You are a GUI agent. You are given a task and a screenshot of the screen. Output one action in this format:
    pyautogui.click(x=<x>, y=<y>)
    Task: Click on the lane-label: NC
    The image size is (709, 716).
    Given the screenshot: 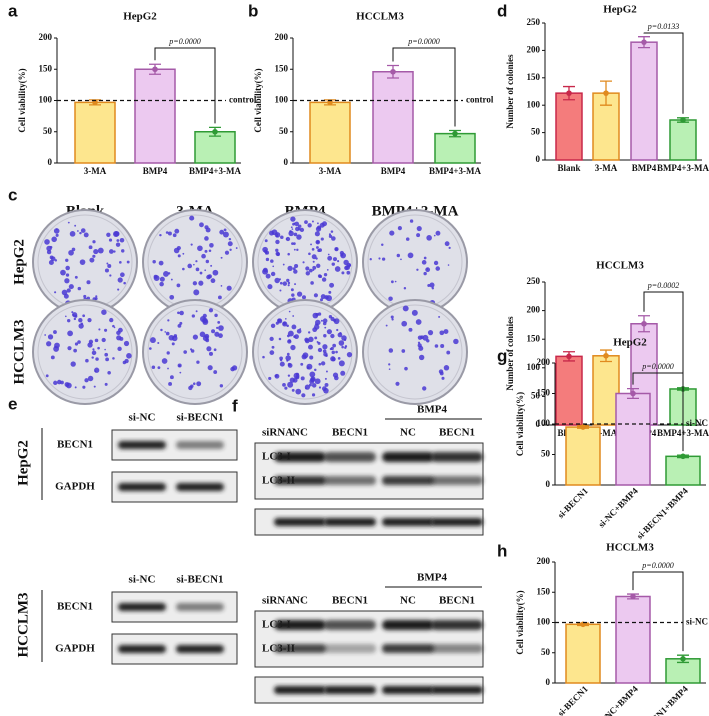 What is the action you would take?
    pyautogui.click(x=408, y=601)
    